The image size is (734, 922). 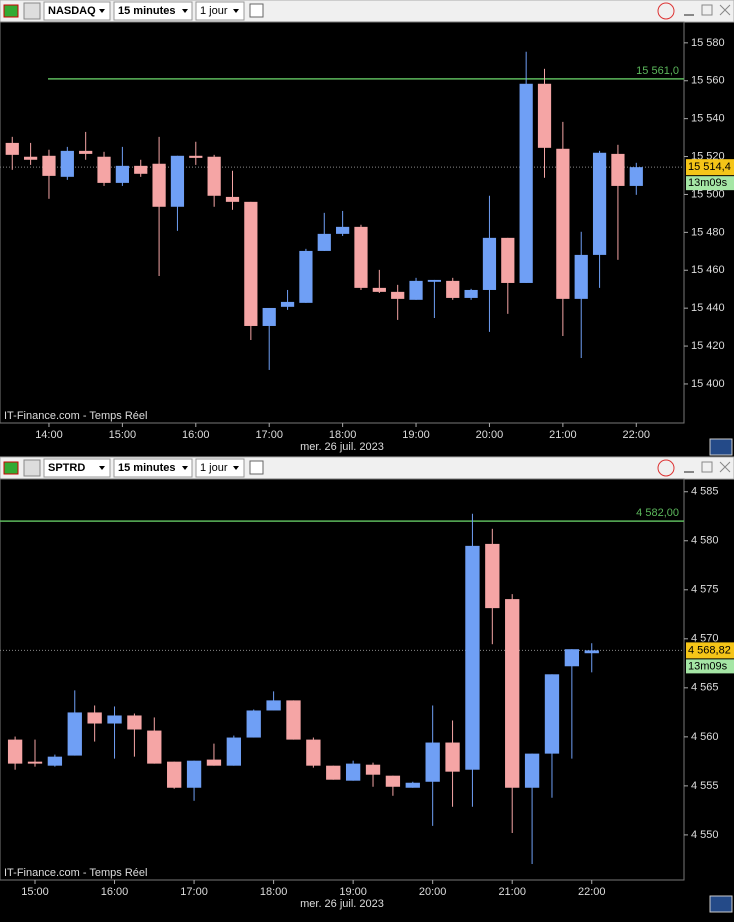 I want to click on y-tick-label: 15 400, so click(x=708, y=384).